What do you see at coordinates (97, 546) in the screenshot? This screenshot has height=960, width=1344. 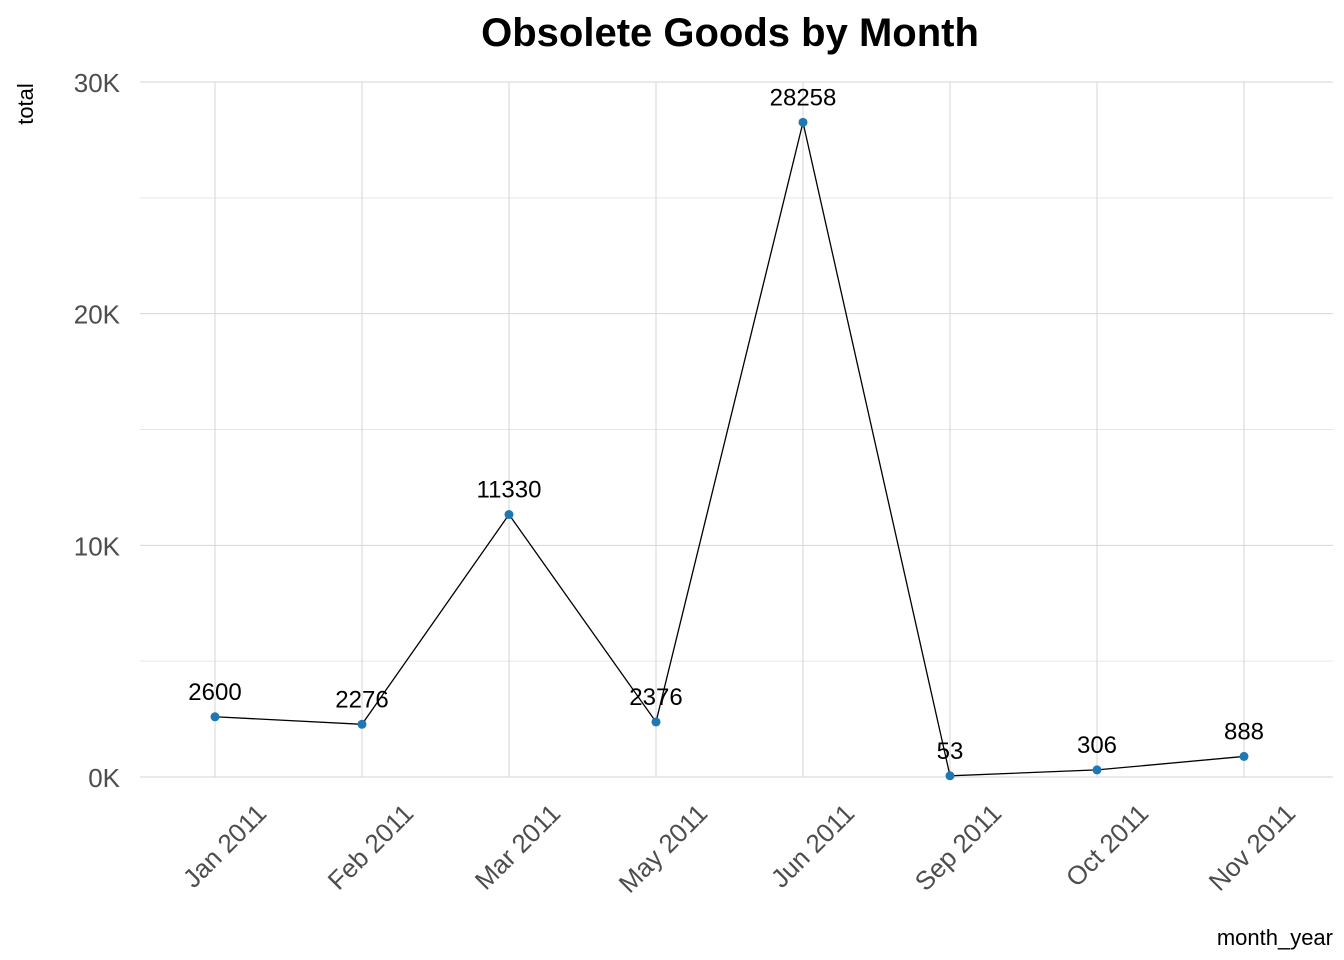 I see `y-tick-label: 10K` at bounding box center [97, 546].